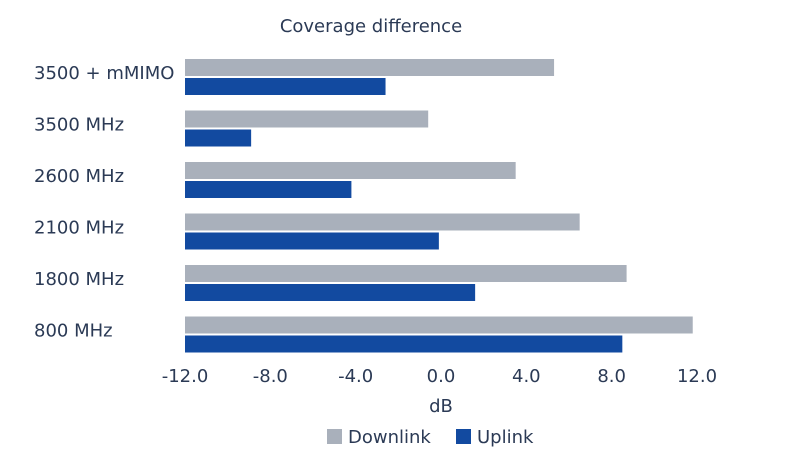  What do you see at coordinates (505, 437) in the screenshot?
I see `legend-label-uplink: Uplink` at bounding box center [505, 437].